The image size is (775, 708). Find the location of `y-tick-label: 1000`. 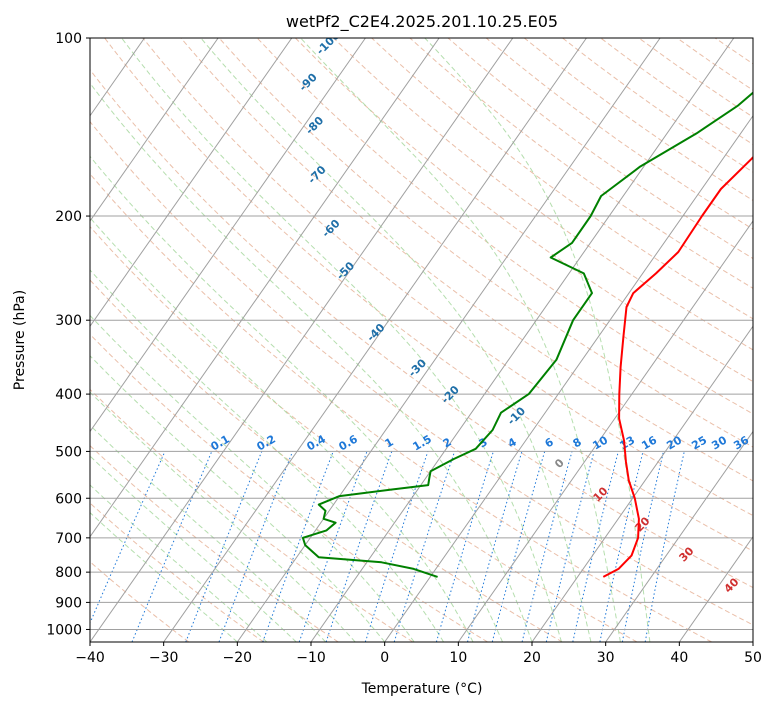

y-tick-label: 1000 is located at coordinates (64, 630).